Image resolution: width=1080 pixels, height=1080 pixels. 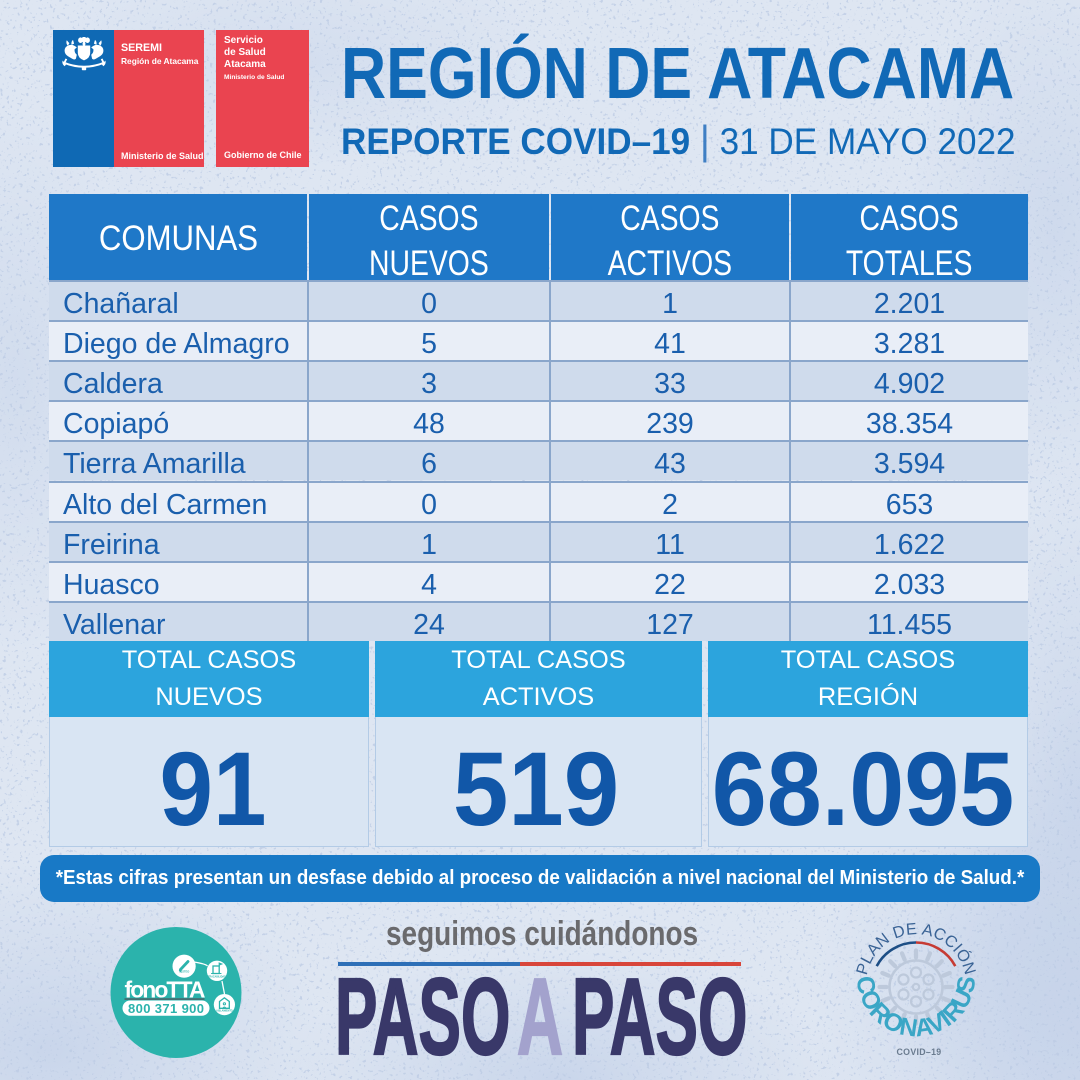 What do you see at coordinates (165, 989) in the screenshot?
I see `svg-text: fonoTTA` at bounding box center [165, 989].